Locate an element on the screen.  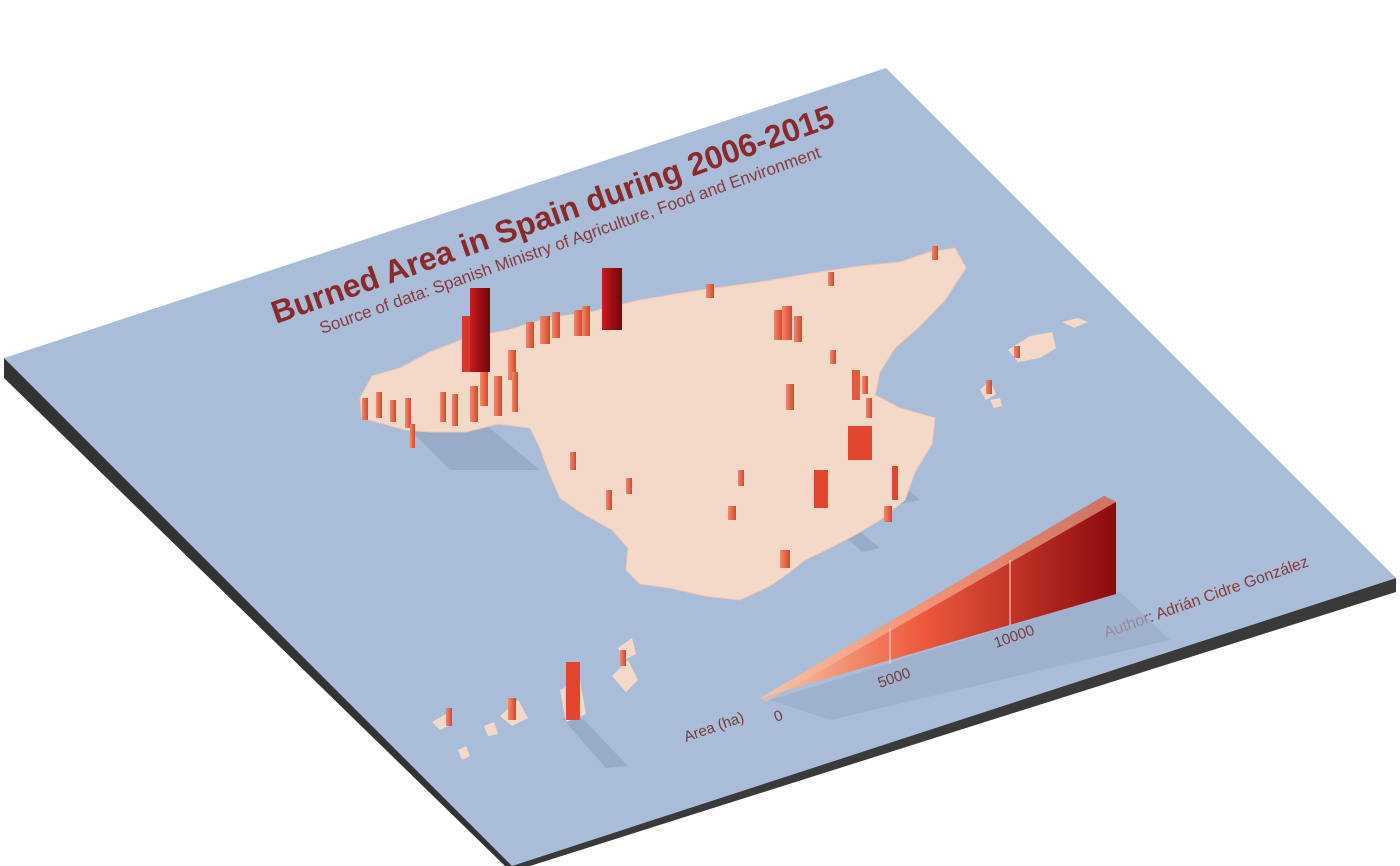
legend-shadow is located at coordinates (970, 656).